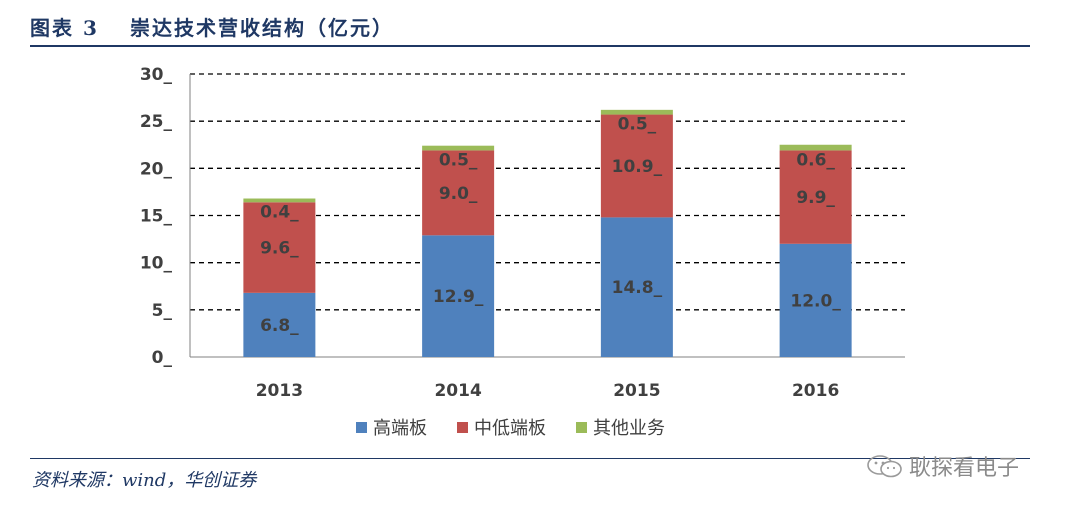 This screenshot has height=509, width=1080. Describe the element at coordinates (361, 427) in the screenshot. I see `legend-swatch-high-end` at that location.